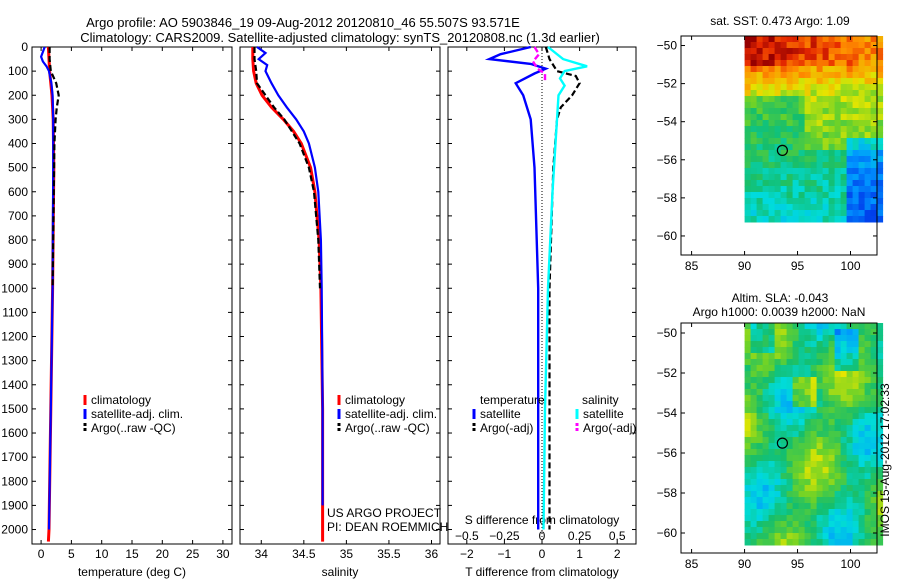 This screenshot has width=900, height=580. Describe the element at coordinates (779, 145) in the screenshot. I see `map-frame` at that location.